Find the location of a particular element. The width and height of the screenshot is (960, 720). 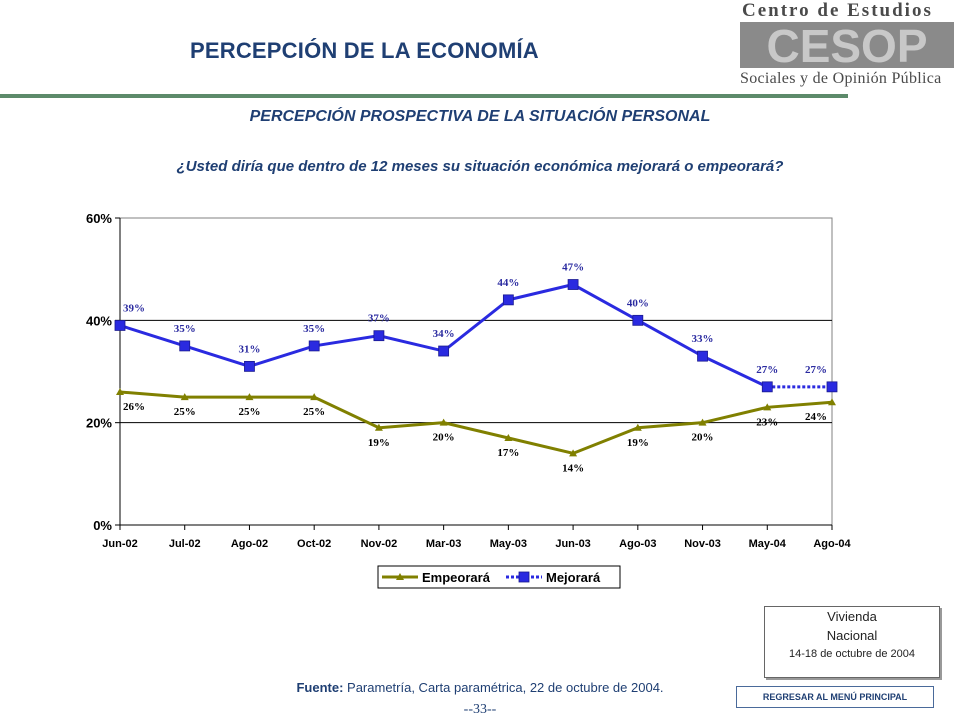

svg-text: CESOP is located at coordinates (846, 45).